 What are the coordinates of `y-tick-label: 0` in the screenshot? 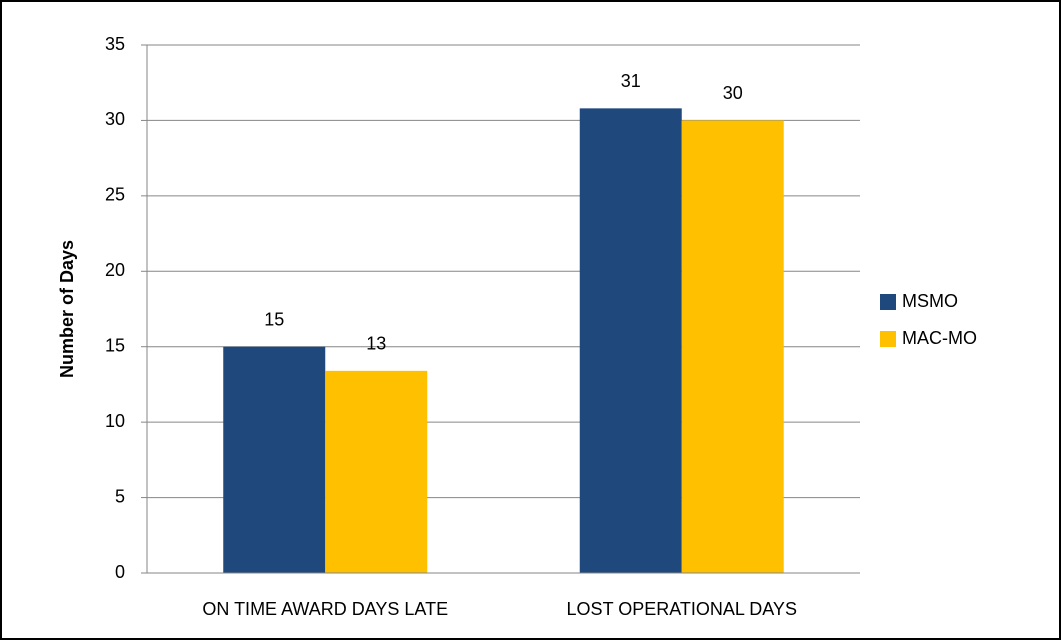 It's located at (120, 572).